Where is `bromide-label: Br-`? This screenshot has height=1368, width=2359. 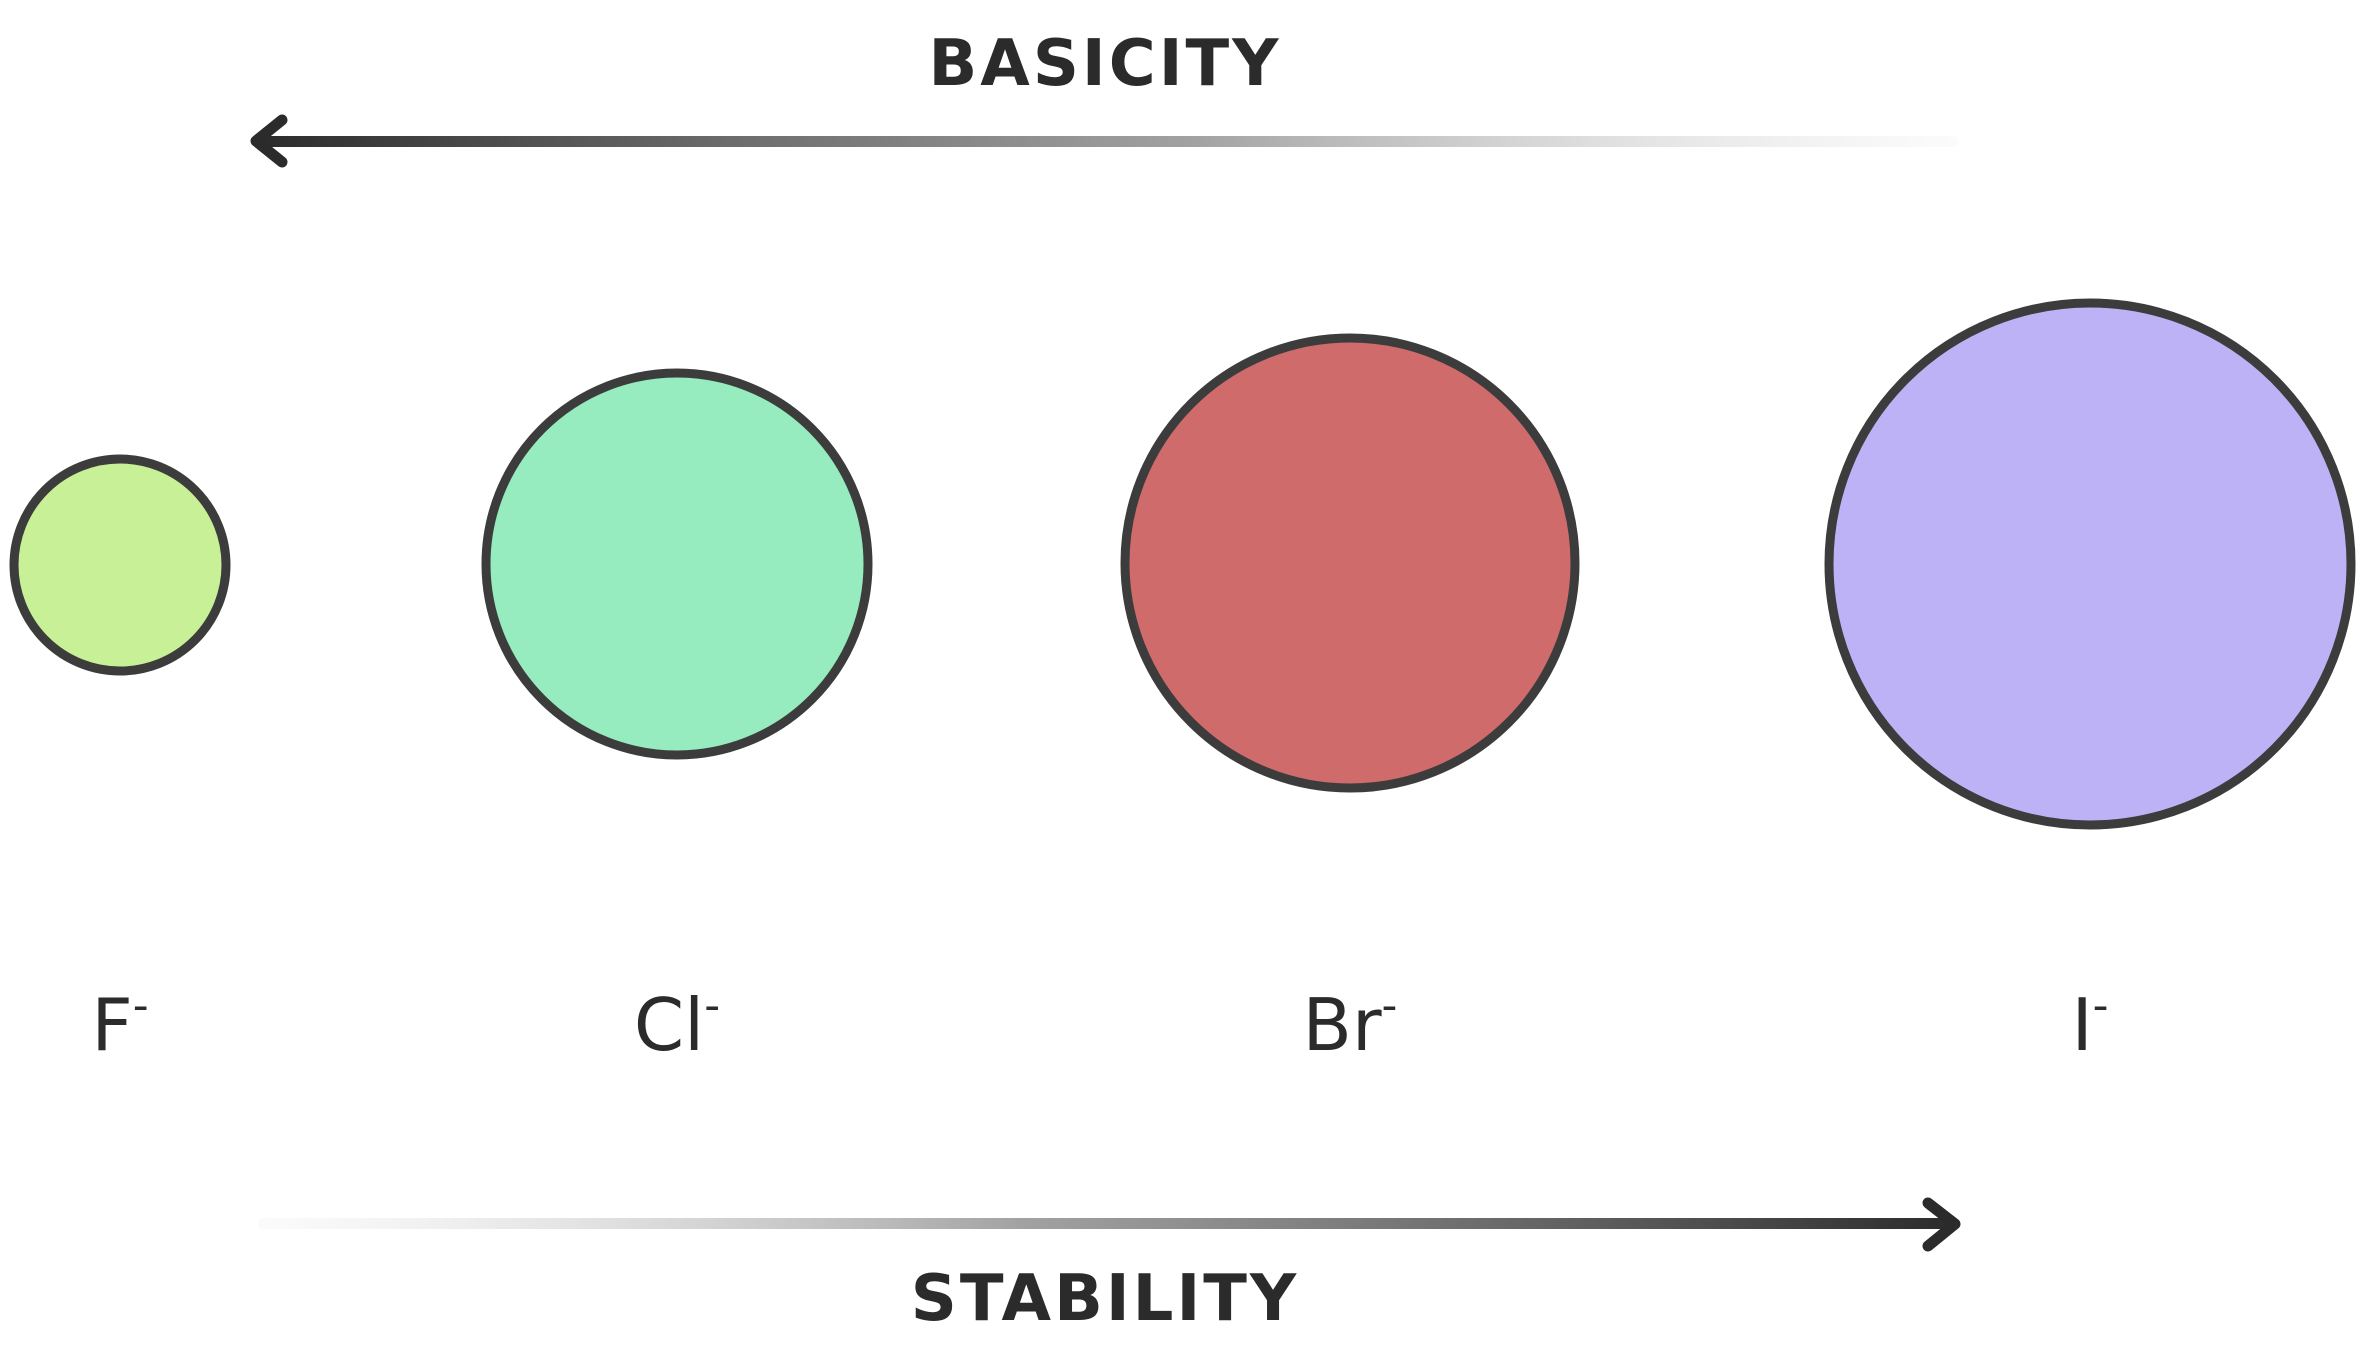
bromide-label: Br- is located at coordinates (1350, 1023).